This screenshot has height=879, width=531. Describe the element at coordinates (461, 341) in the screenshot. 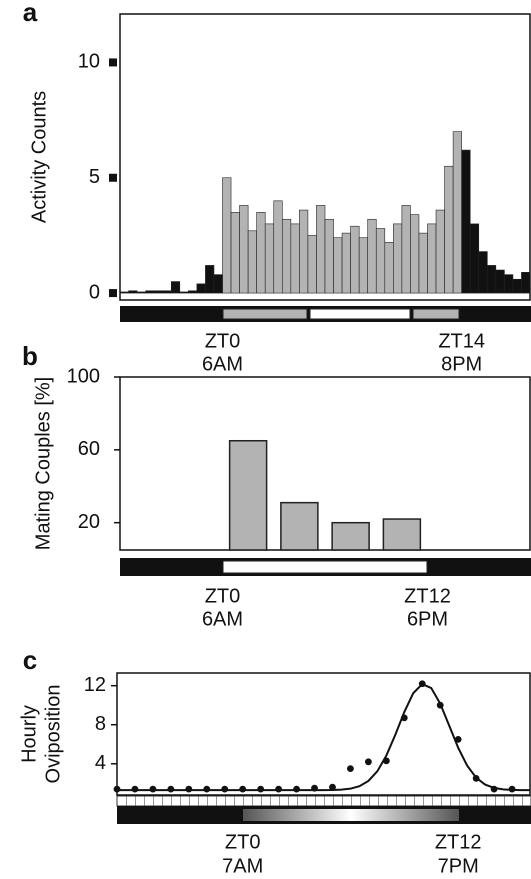

I see `x-tick-label: ZT14` at that location.